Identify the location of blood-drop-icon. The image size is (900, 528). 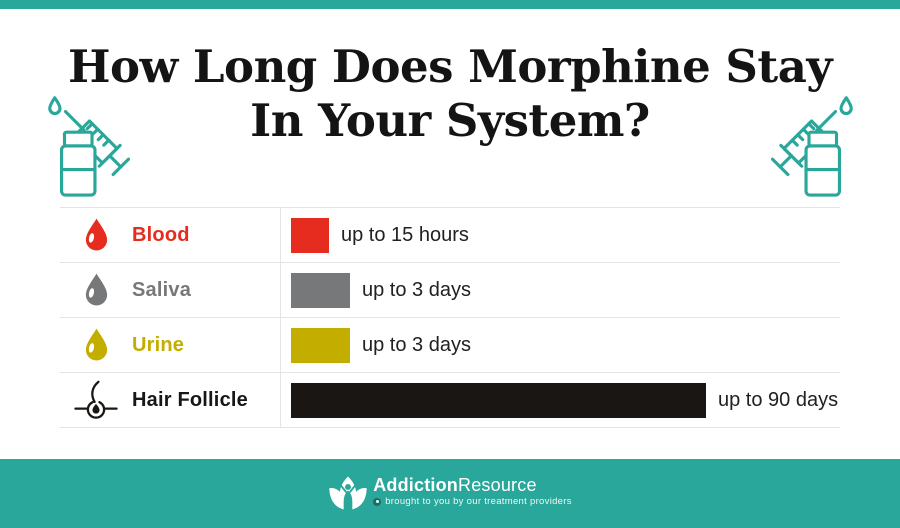
(96, 234).